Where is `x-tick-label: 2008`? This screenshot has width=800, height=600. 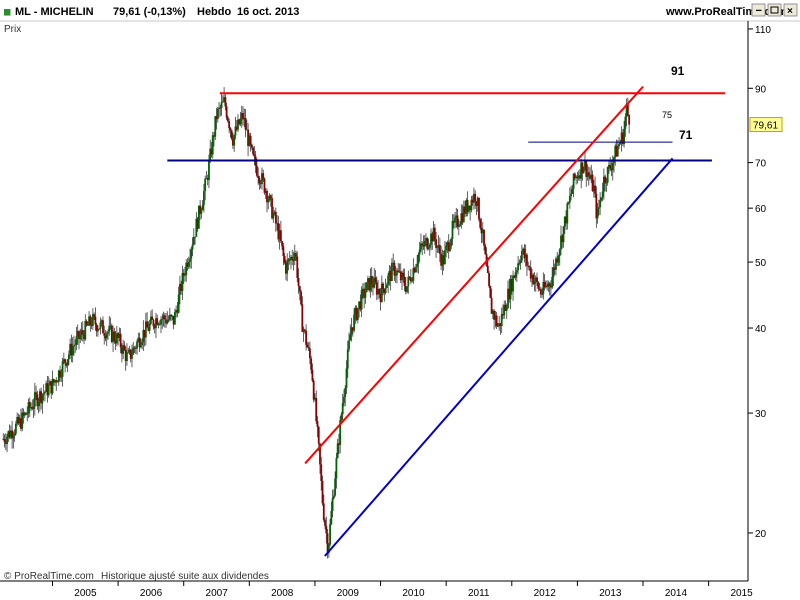 x-tick-label: 2008 is located at coordinates (282, 593).